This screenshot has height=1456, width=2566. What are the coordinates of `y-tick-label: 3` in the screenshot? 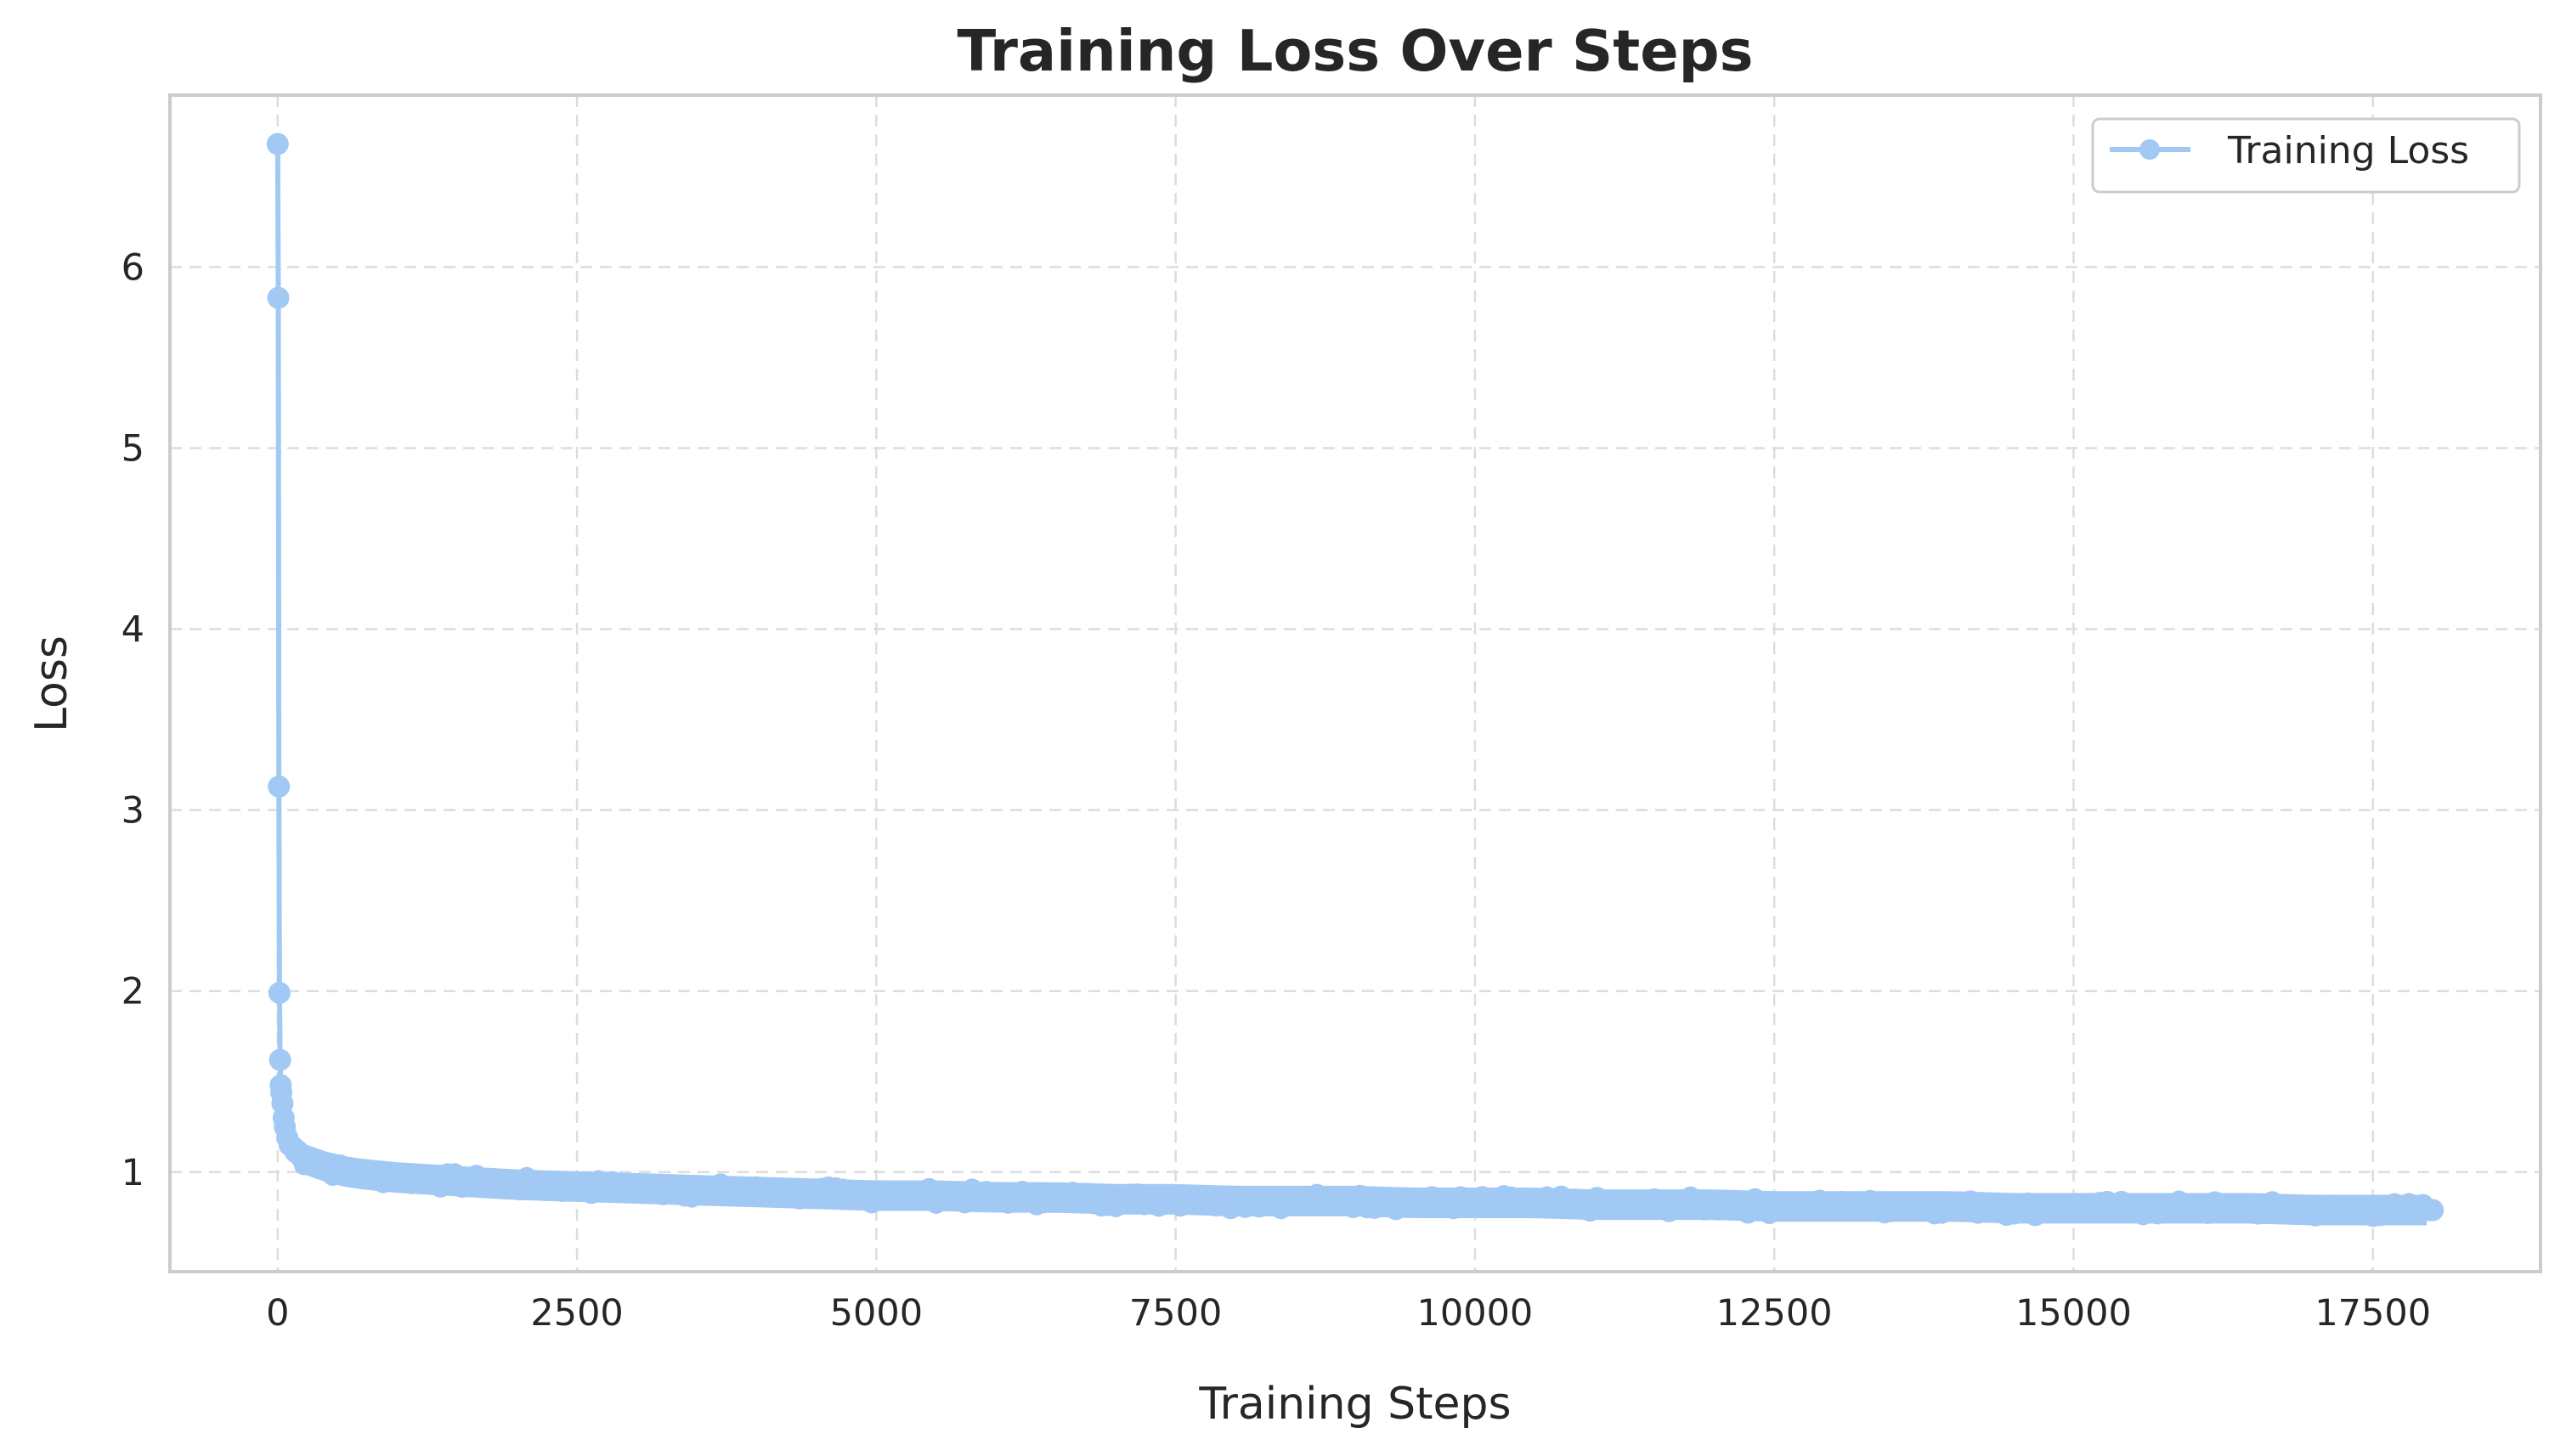 It's located at (133, 811).